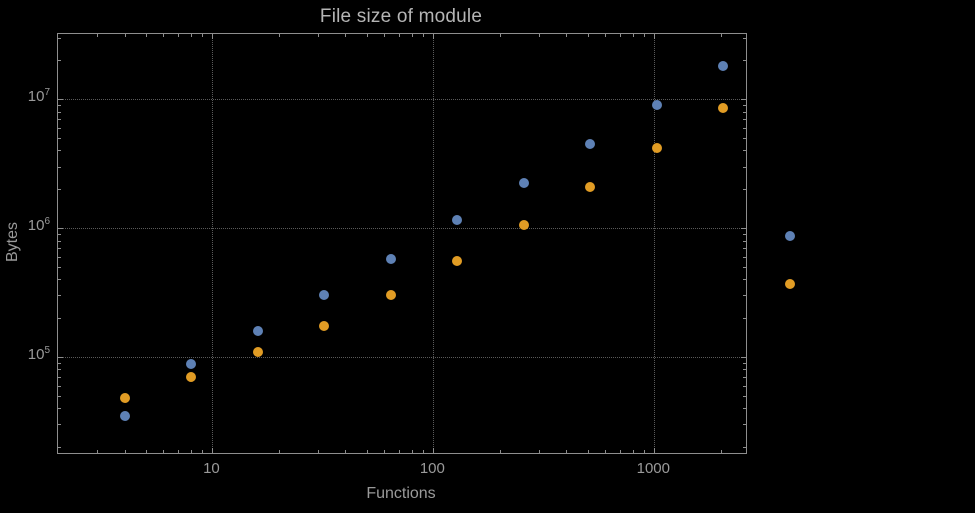  I want to click on x-tick-label: 100, so click(432, 468).